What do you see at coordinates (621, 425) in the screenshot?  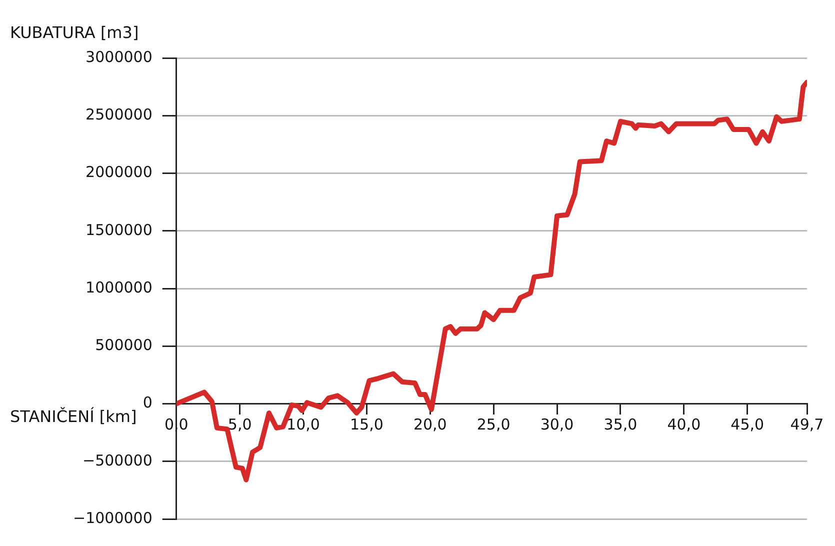 I see `x-tick-label: 35,0` at bounding box center [621, 425].